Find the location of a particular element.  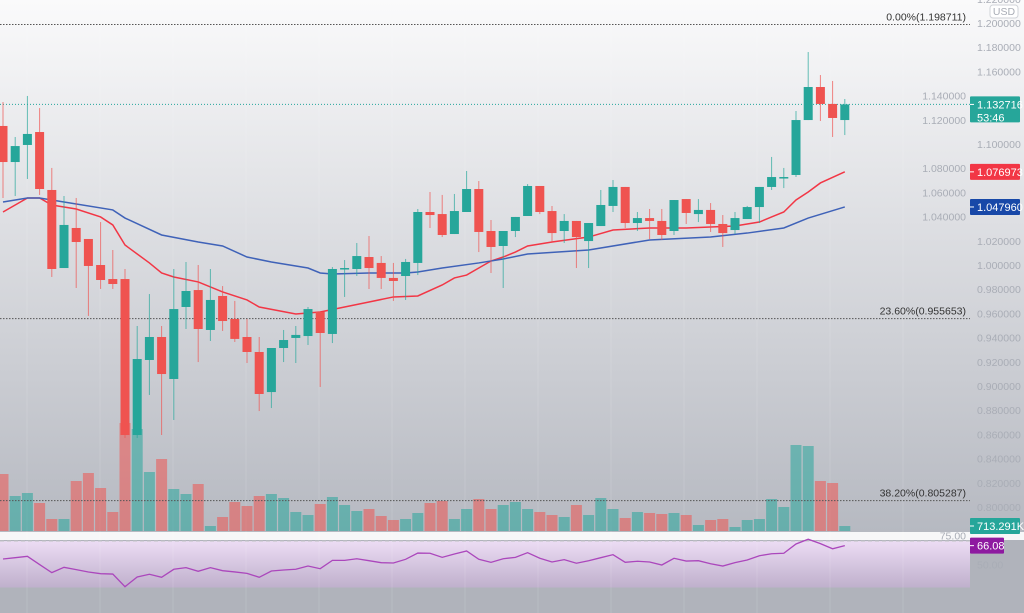

pane-separator is located at coordinates (512, 536).